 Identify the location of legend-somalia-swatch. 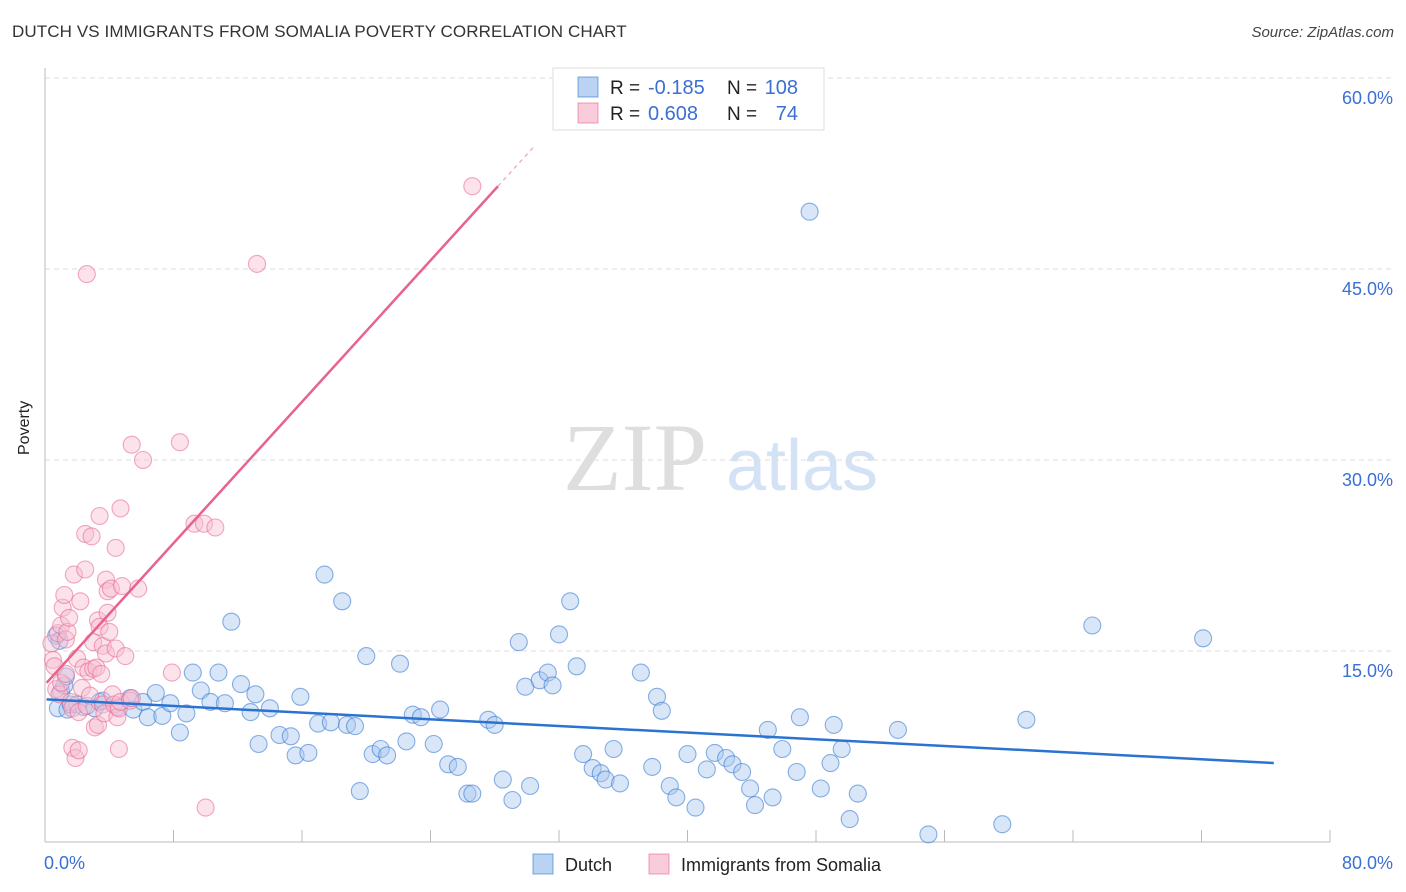
(659, 864).